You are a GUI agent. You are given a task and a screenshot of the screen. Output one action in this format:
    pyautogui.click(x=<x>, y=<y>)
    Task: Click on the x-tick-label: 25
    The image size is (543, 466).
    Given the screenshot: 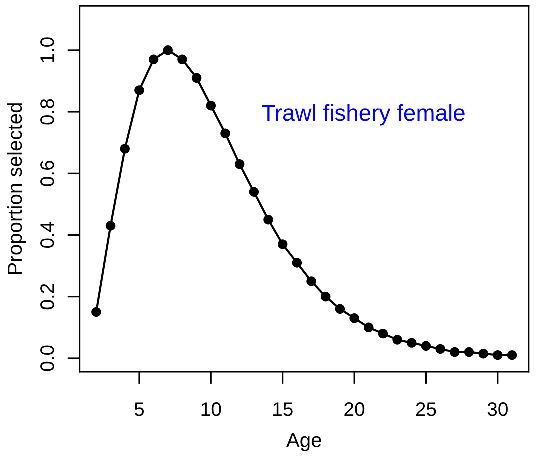 What is the action you would take?
    pyautogui.click(x=426, y=409)
    